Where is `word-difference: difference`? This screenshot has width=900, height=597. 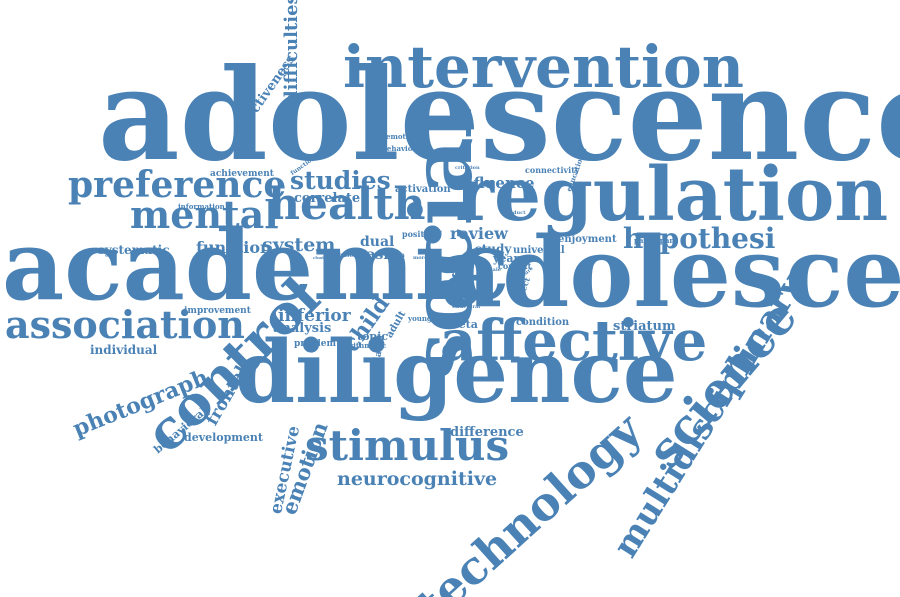
word-difference: difference is located at coordinates (487, 432).